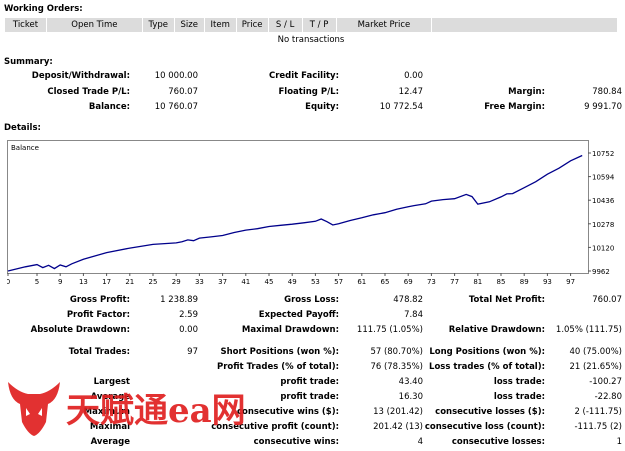 The image size is (625, 451). What do you see at coordinates (25, 25) in the screenshot?
I see `column-header-ticket: Ticket` at bounding box center [25, 25].